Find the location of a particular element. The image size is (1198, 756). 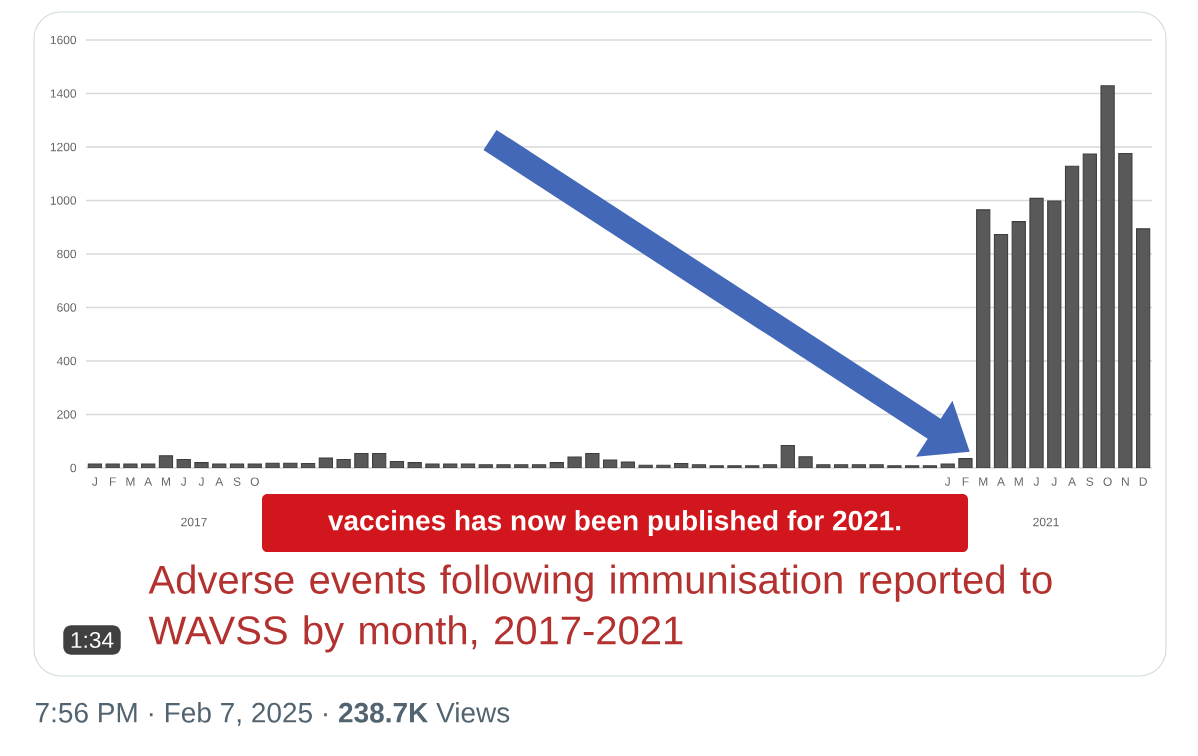

text: Adverse events following immunisation reported to WAVSS by month, 2017-2021 is located at coordinates (600, 608).